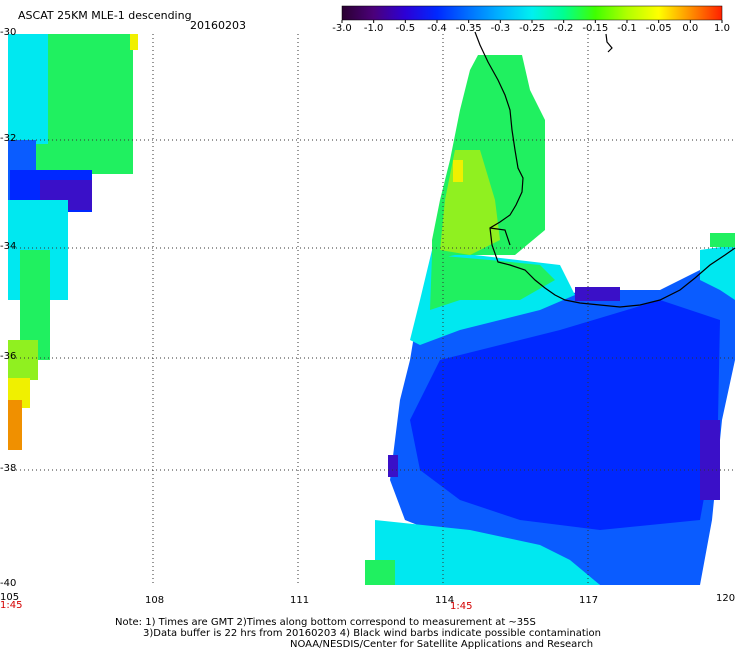 The height and width of the screenshot is (650, 740). What do you see at coordinates (627, 28) in the screenshot?
I see `colorbar-tick-label: -0.1` at bounding box center [627, 28].